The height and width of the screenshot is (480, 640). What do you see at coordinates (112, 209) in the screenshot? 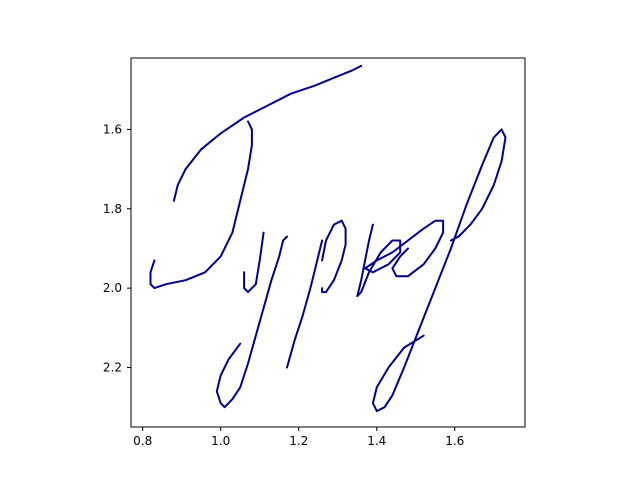
I see `y-tick-label: 1.8` at bounding box center [112, 209].